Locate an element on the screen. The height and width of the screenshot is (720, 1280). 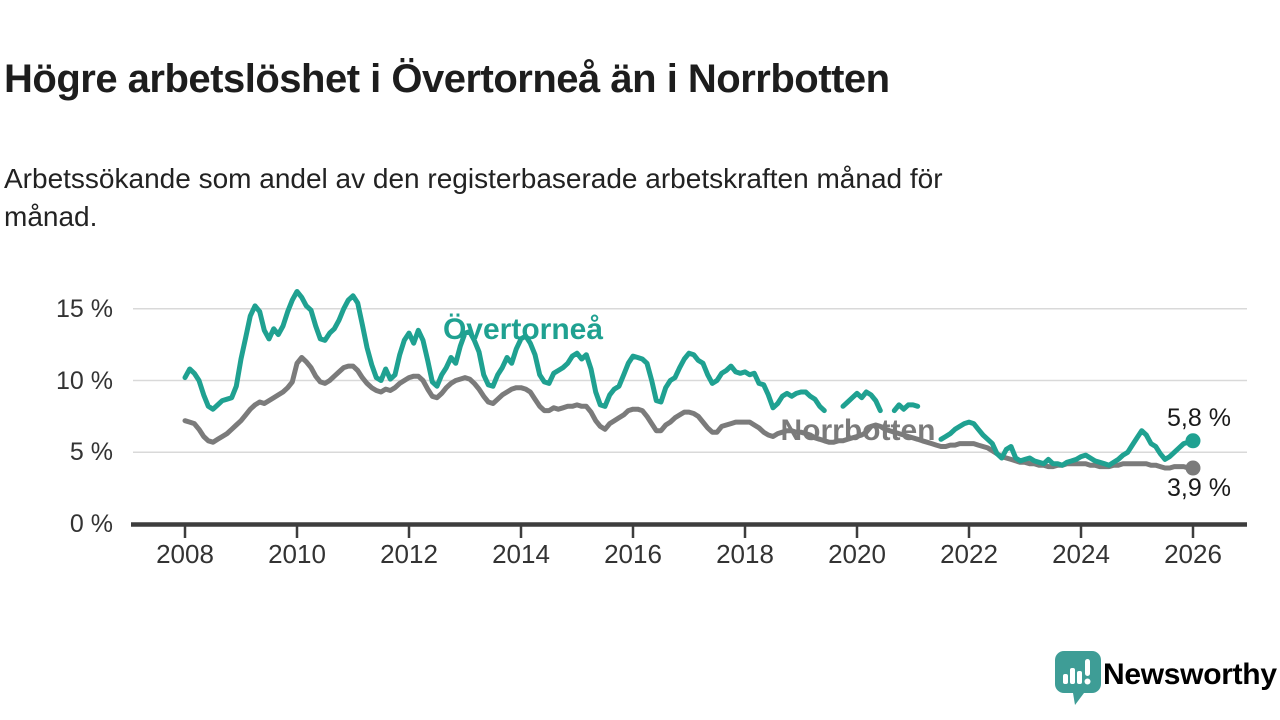
line-norrbotten is located at coordinates (689, 413).